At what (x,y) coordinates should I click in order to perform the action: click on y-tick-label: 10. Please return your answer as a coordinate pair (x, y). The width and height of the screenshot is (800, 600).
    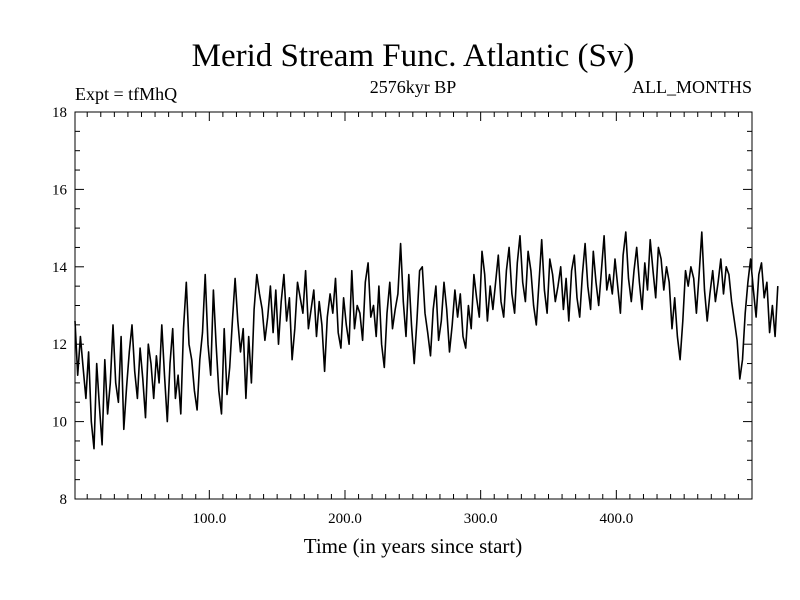
    Looking at the image, I should click on (59, 423).